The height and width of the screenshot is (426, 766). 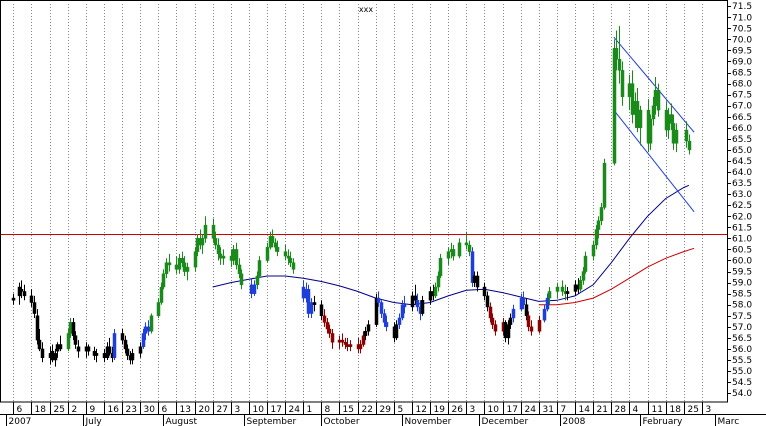 I want to click on x-axis-month-label: 2008, so click(x=574, y=421).